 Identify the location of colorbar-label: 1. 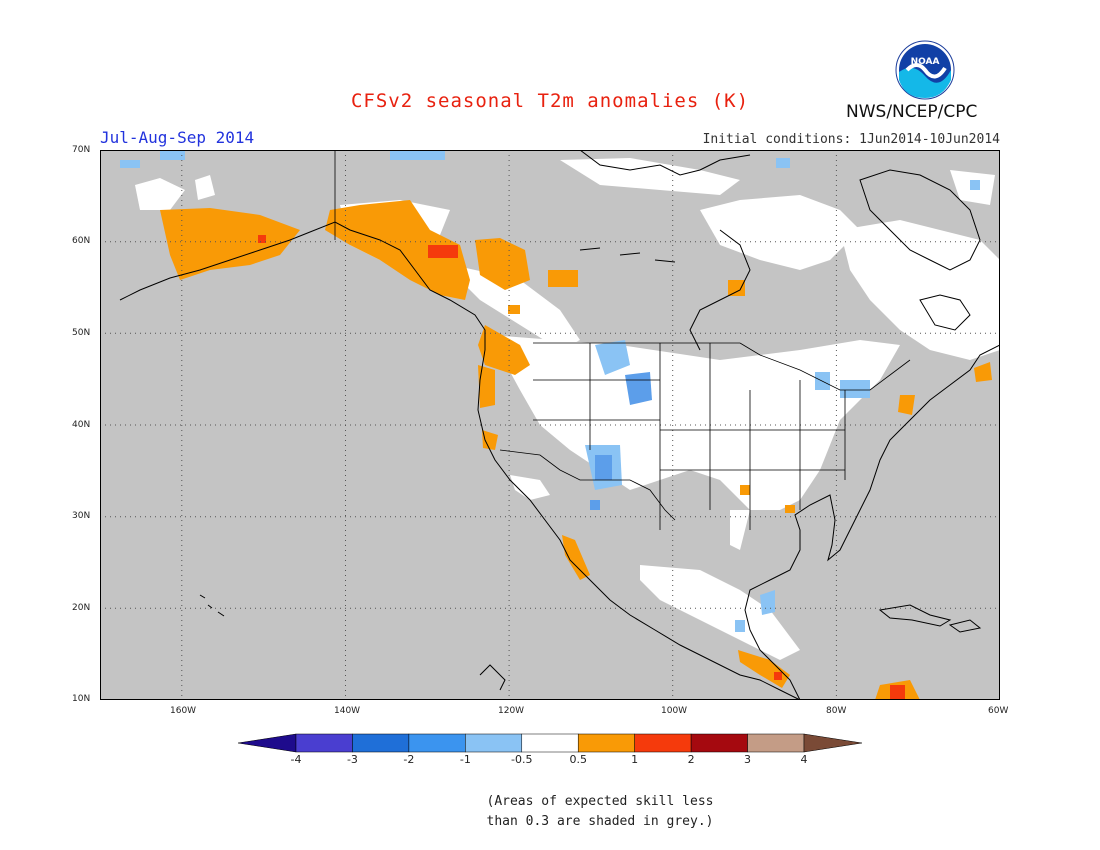
(635, 759).